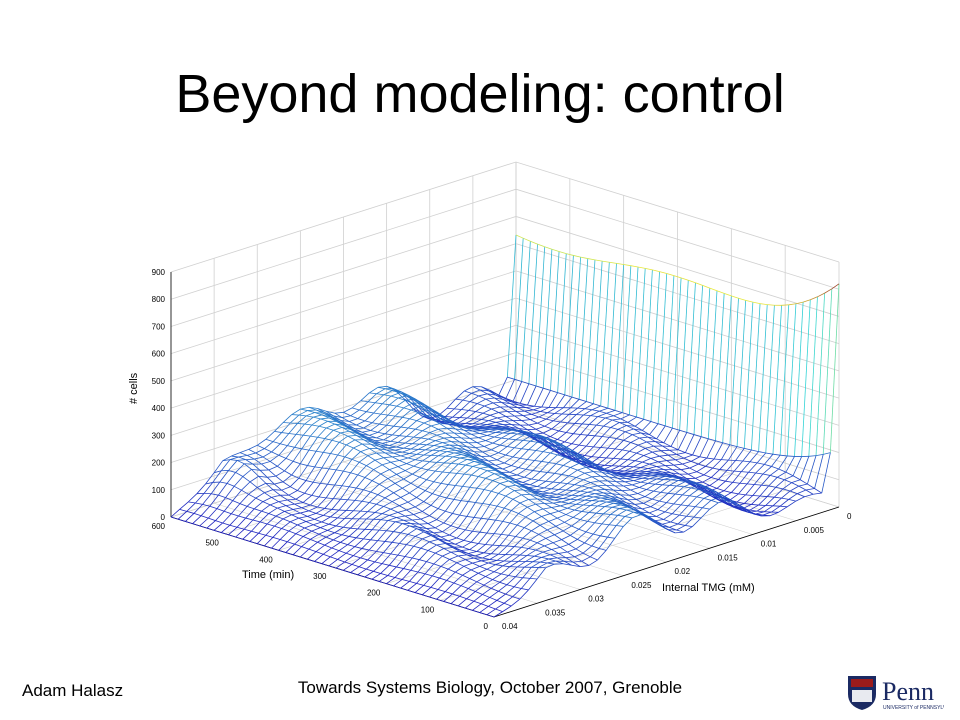 Image resolution: width=960 pixels, height=720 pixels. I want to click on x-tick-label: 0.035, so click(555, 612).